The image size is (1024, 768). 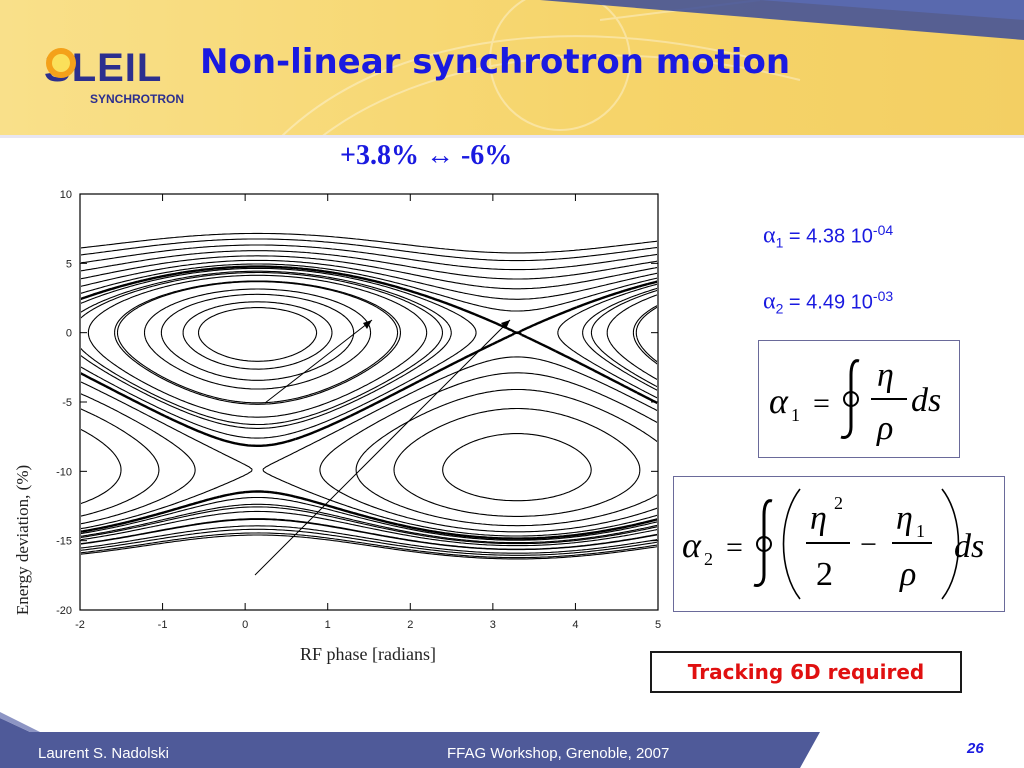 What do you see at coordinates (117, 68) in the screenshot?
I see `logo-letters: LEIL` at bounding box center [117, 68].